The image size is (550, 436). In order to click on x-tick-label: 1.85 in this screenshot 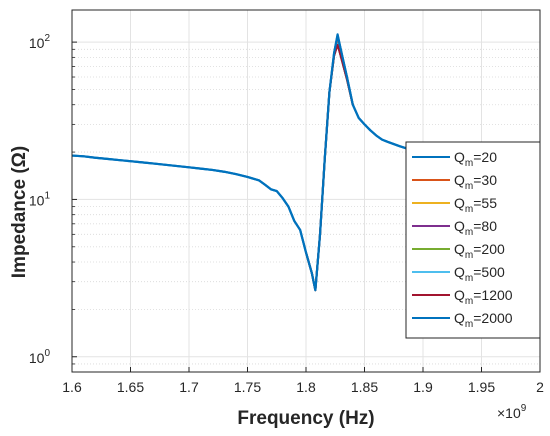, I will do `click(364, 387)`.